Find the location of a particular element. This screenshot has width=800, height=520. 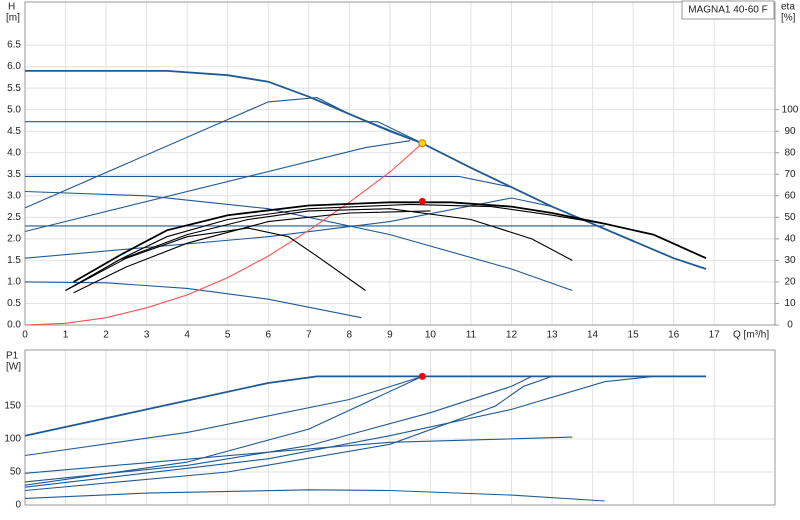

y-tick-label: 0.5 is located at coordinates (14, 303).